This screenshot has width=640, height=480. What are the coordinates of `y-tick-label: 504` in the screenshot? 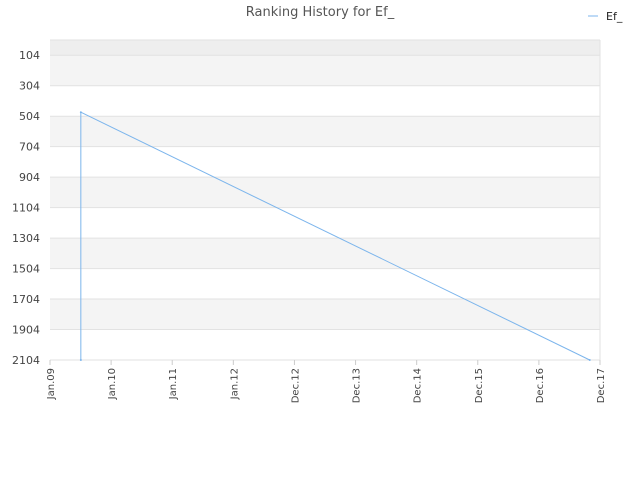 It's located at (29, 116).